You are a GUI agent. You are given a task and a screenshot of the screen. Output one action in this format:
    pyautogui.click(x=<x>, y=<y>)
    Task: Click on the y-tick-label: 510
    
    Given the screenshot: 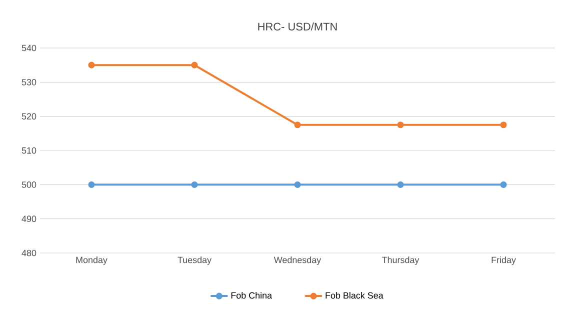 What is the action you would take?
    pyautogui.click(x=29, y=150)
    